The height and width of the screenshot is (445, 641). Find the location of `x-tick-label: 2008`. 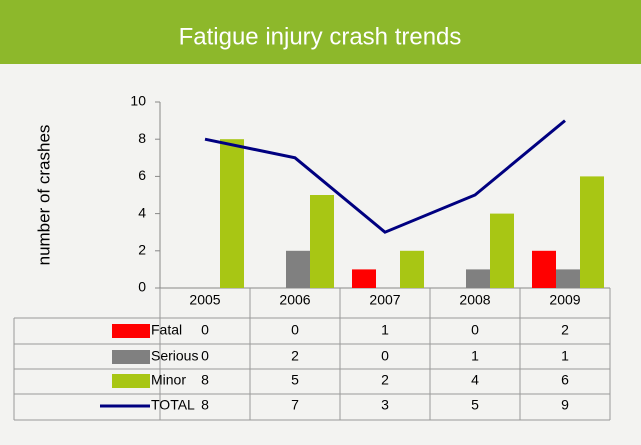

x-tick-label: 2008 is located at coordinates (474, 300).